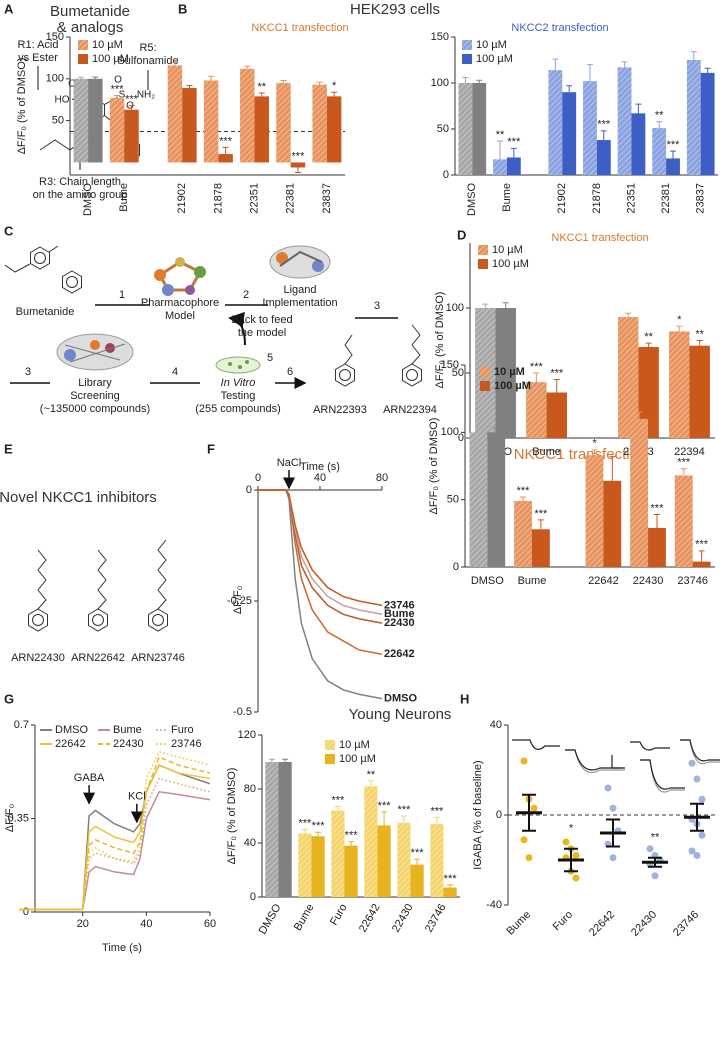  What do you see at coordinates (289, 463) in the screenshot?
I see `annotation: NaCl` at bounding box center [289, 463].